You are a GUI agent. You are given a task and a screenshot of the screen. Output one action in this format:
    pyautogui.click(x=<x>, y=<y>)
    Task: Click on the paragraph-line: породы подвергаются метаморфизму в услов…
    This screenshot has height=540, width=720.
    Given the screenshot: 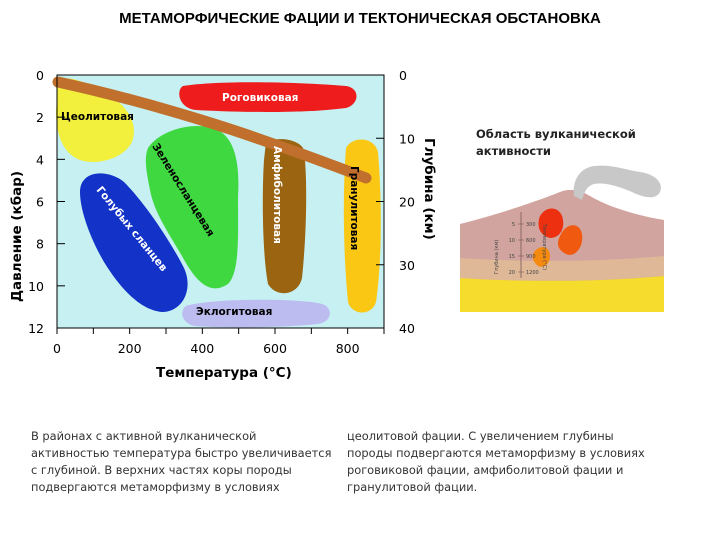 What is the action you would take?
    pyautogui.click(x=496, y=453)
    